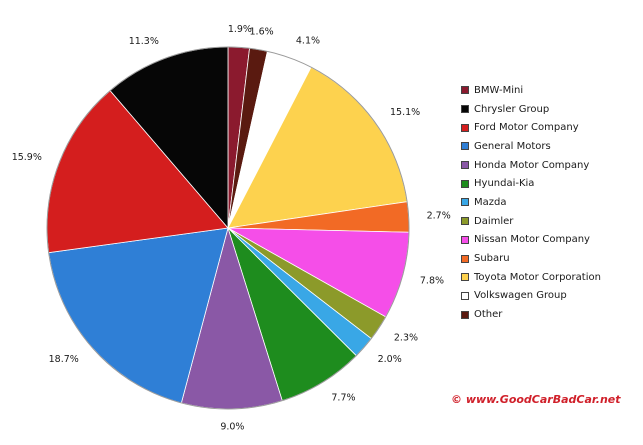  Describe the element at coordinates (494, 221) in the screenshot. I see `legend-label: Daimler` at that location.